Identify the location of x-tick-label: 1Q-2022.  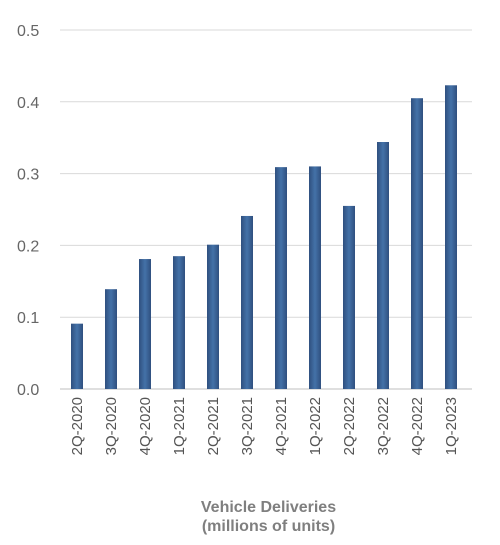
(315, 426).